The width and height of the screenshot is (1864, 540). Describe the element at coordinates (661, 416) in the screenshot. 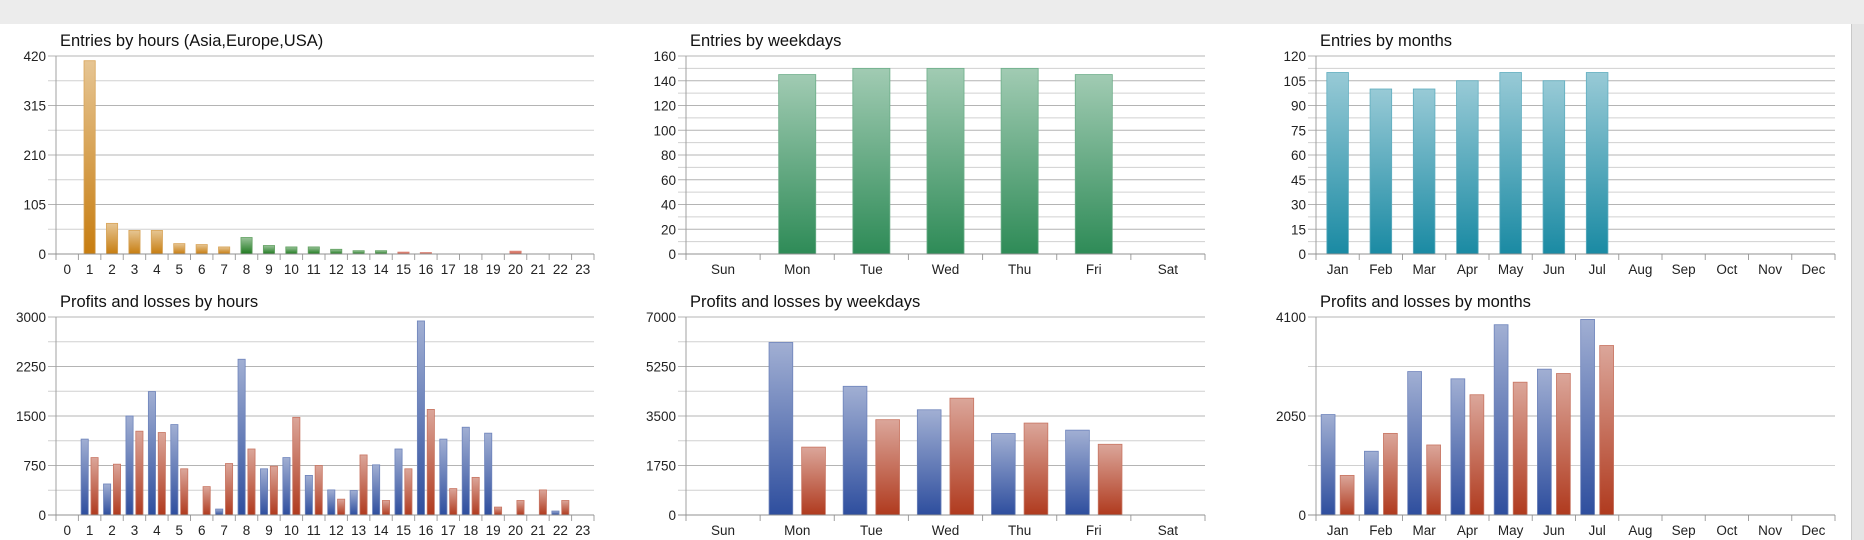

I see `y-tick-label: 3500` at that location.